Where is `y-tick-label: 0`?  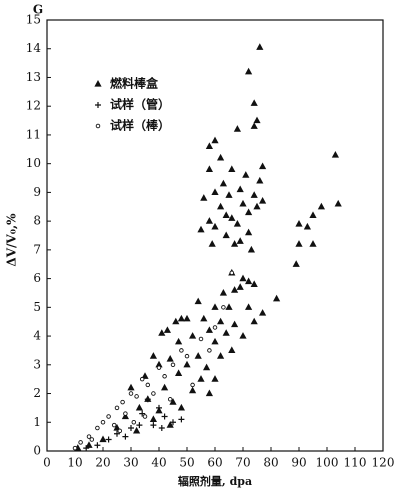 y-tick-label: 0 is located at coordinates (37, 451).